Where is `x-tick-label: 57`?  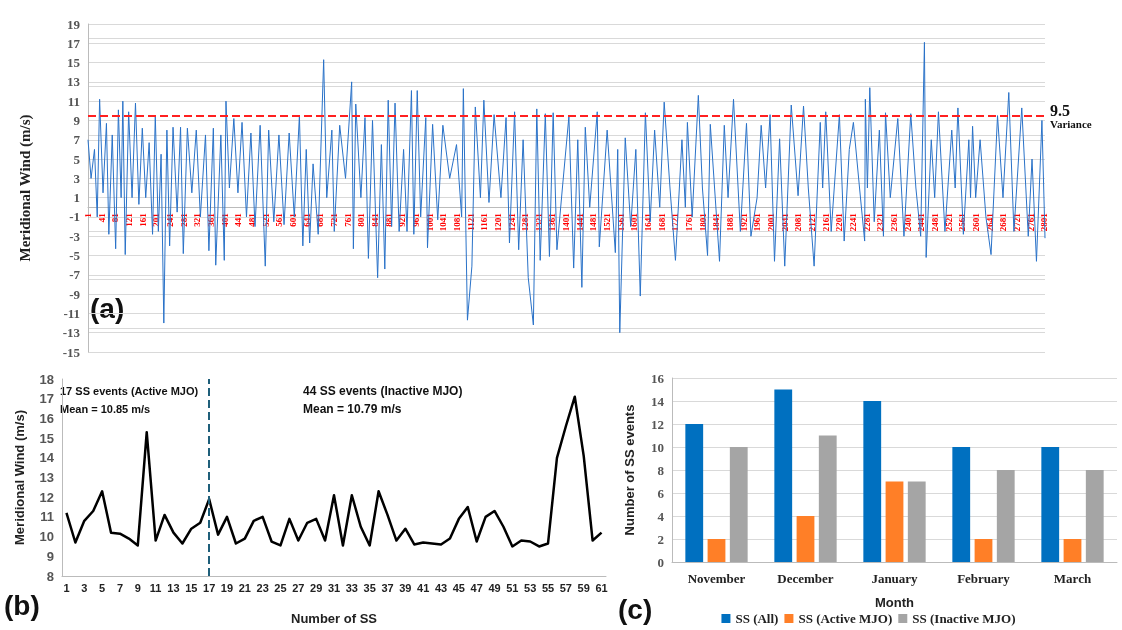
x-tick-label: 57 is located at coordinates (565, 587).